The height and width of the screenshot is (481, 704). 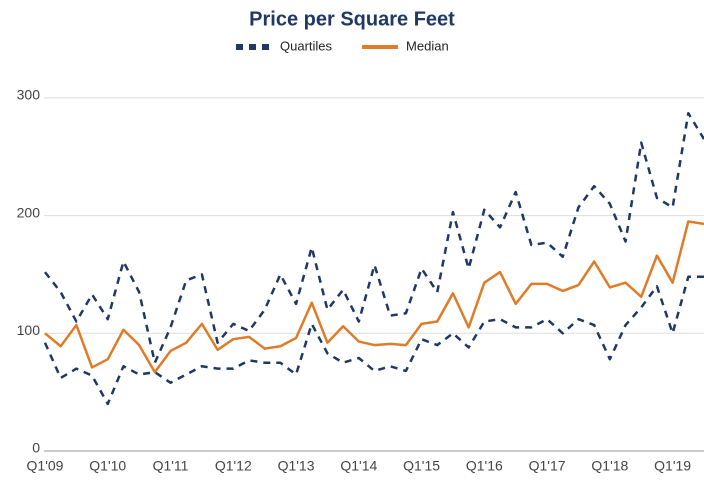 I want to click on y-tick-label: 100, so click(x=29, y=330).